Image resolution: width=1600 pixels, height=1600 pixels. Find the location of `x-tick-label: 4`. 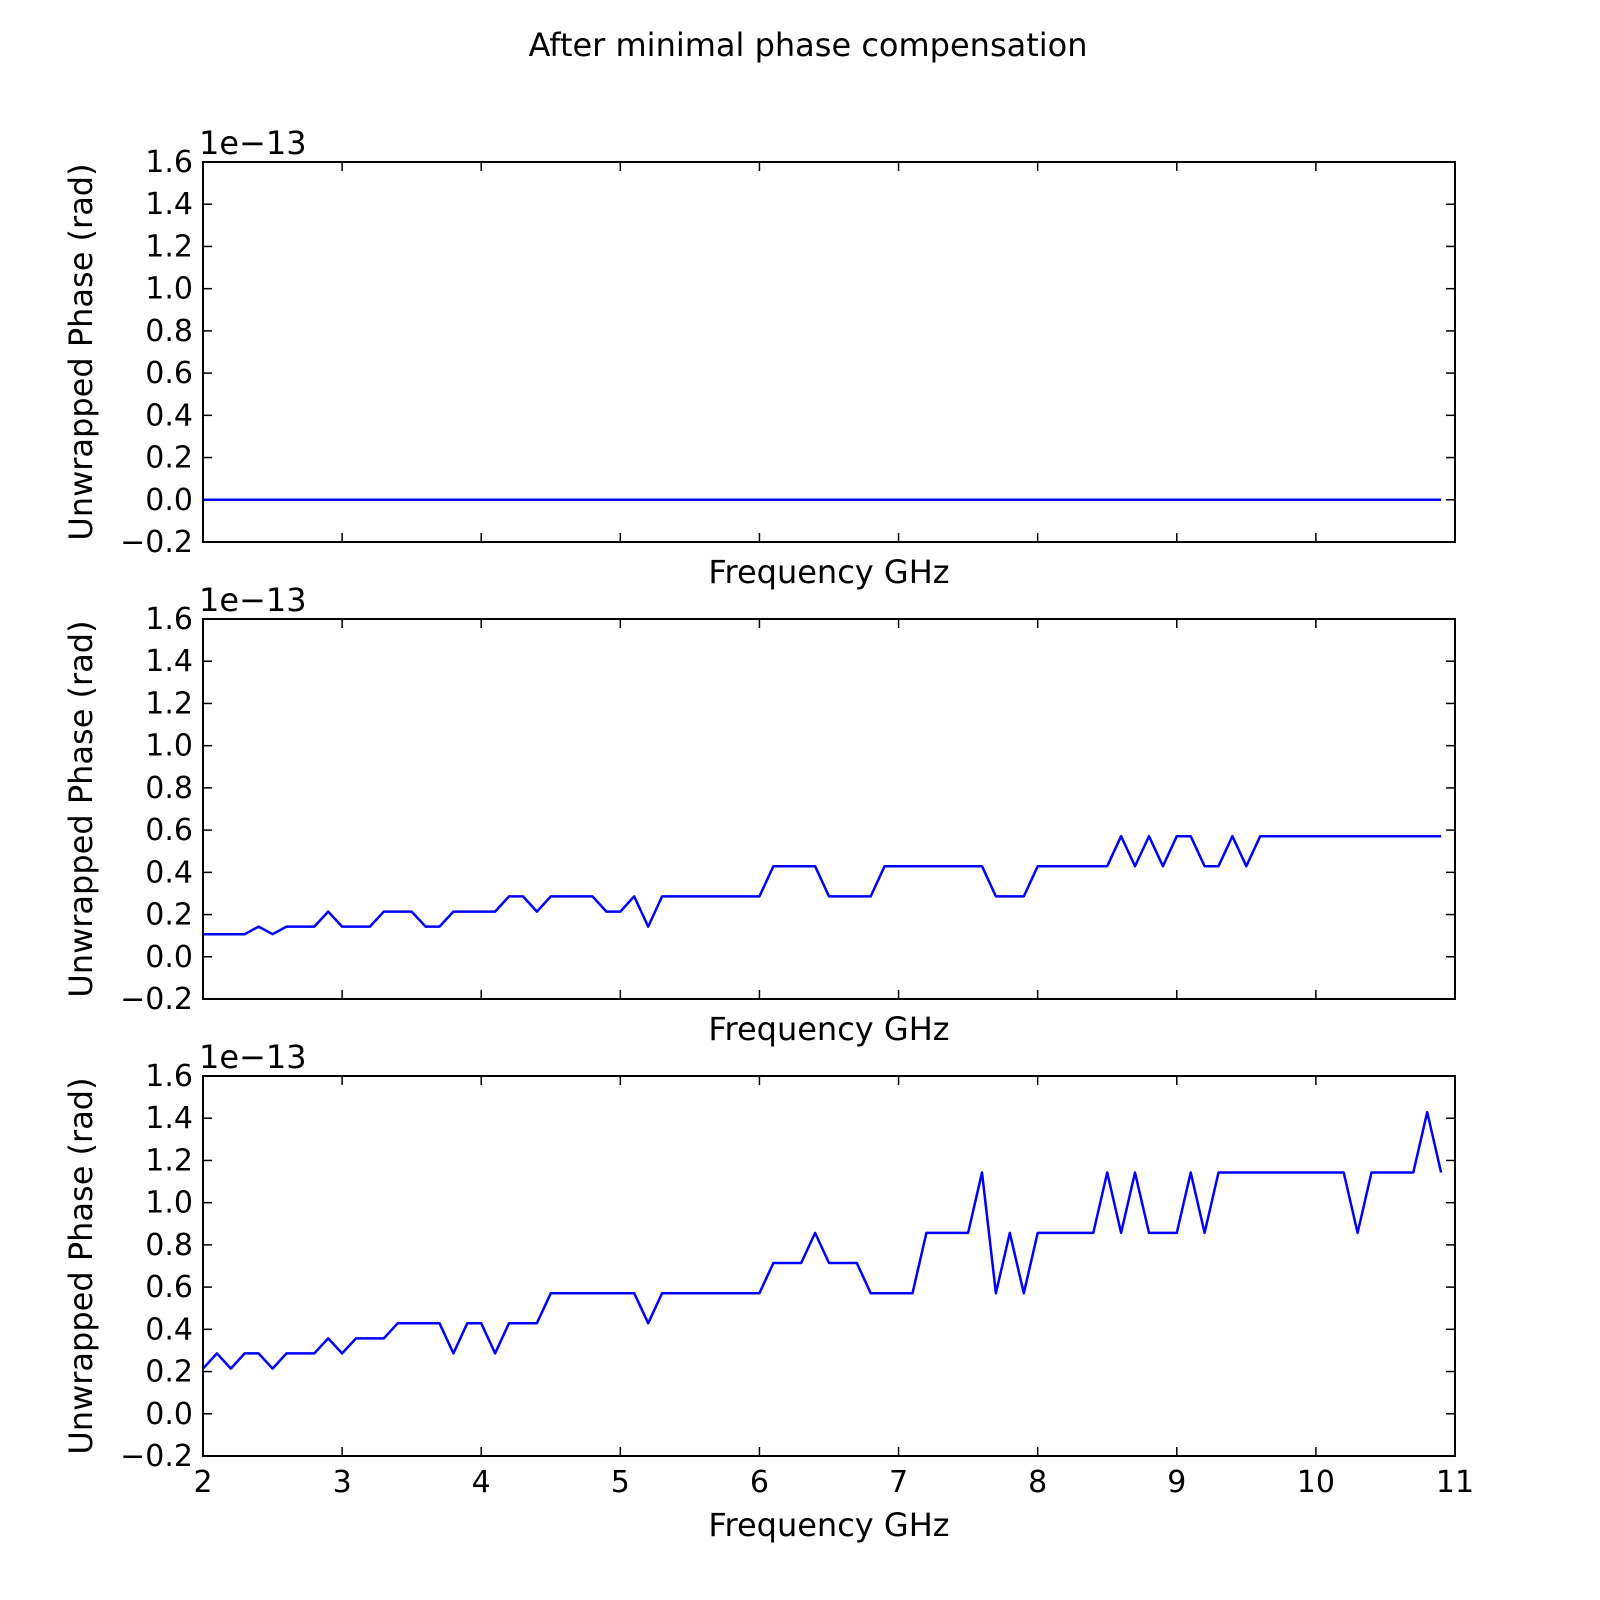

x-tick-label: 4 is located at coordinates (481, 1482).